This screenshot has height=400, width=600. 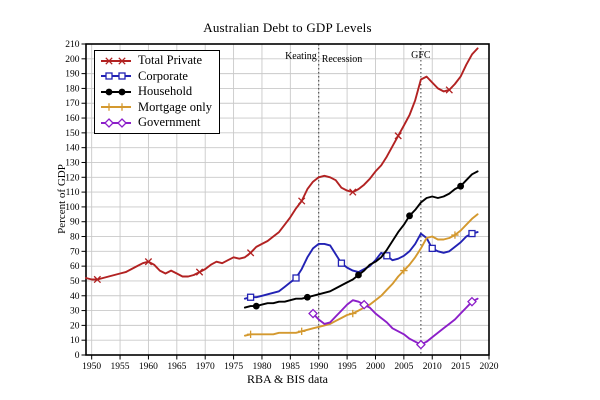 I want to click on annotation-keating: Keating, so click(x=301, y=56).